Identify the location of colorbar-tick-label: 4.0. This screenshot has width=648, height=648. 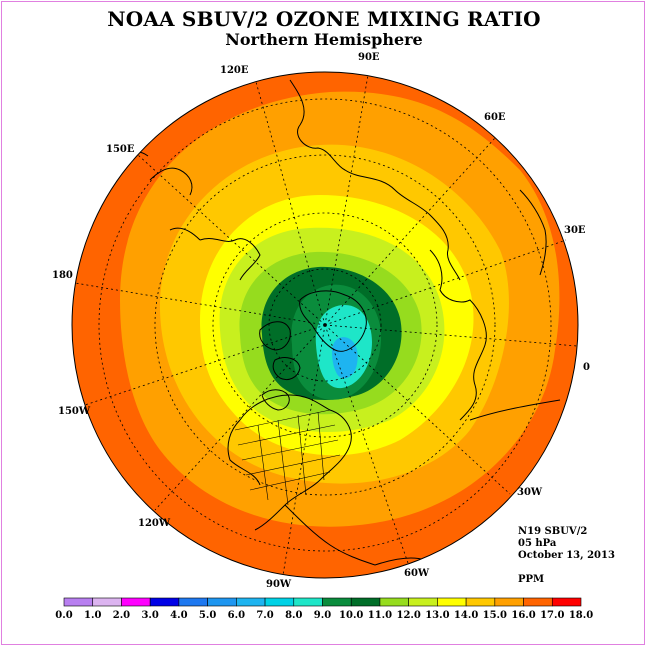
(178, 615).